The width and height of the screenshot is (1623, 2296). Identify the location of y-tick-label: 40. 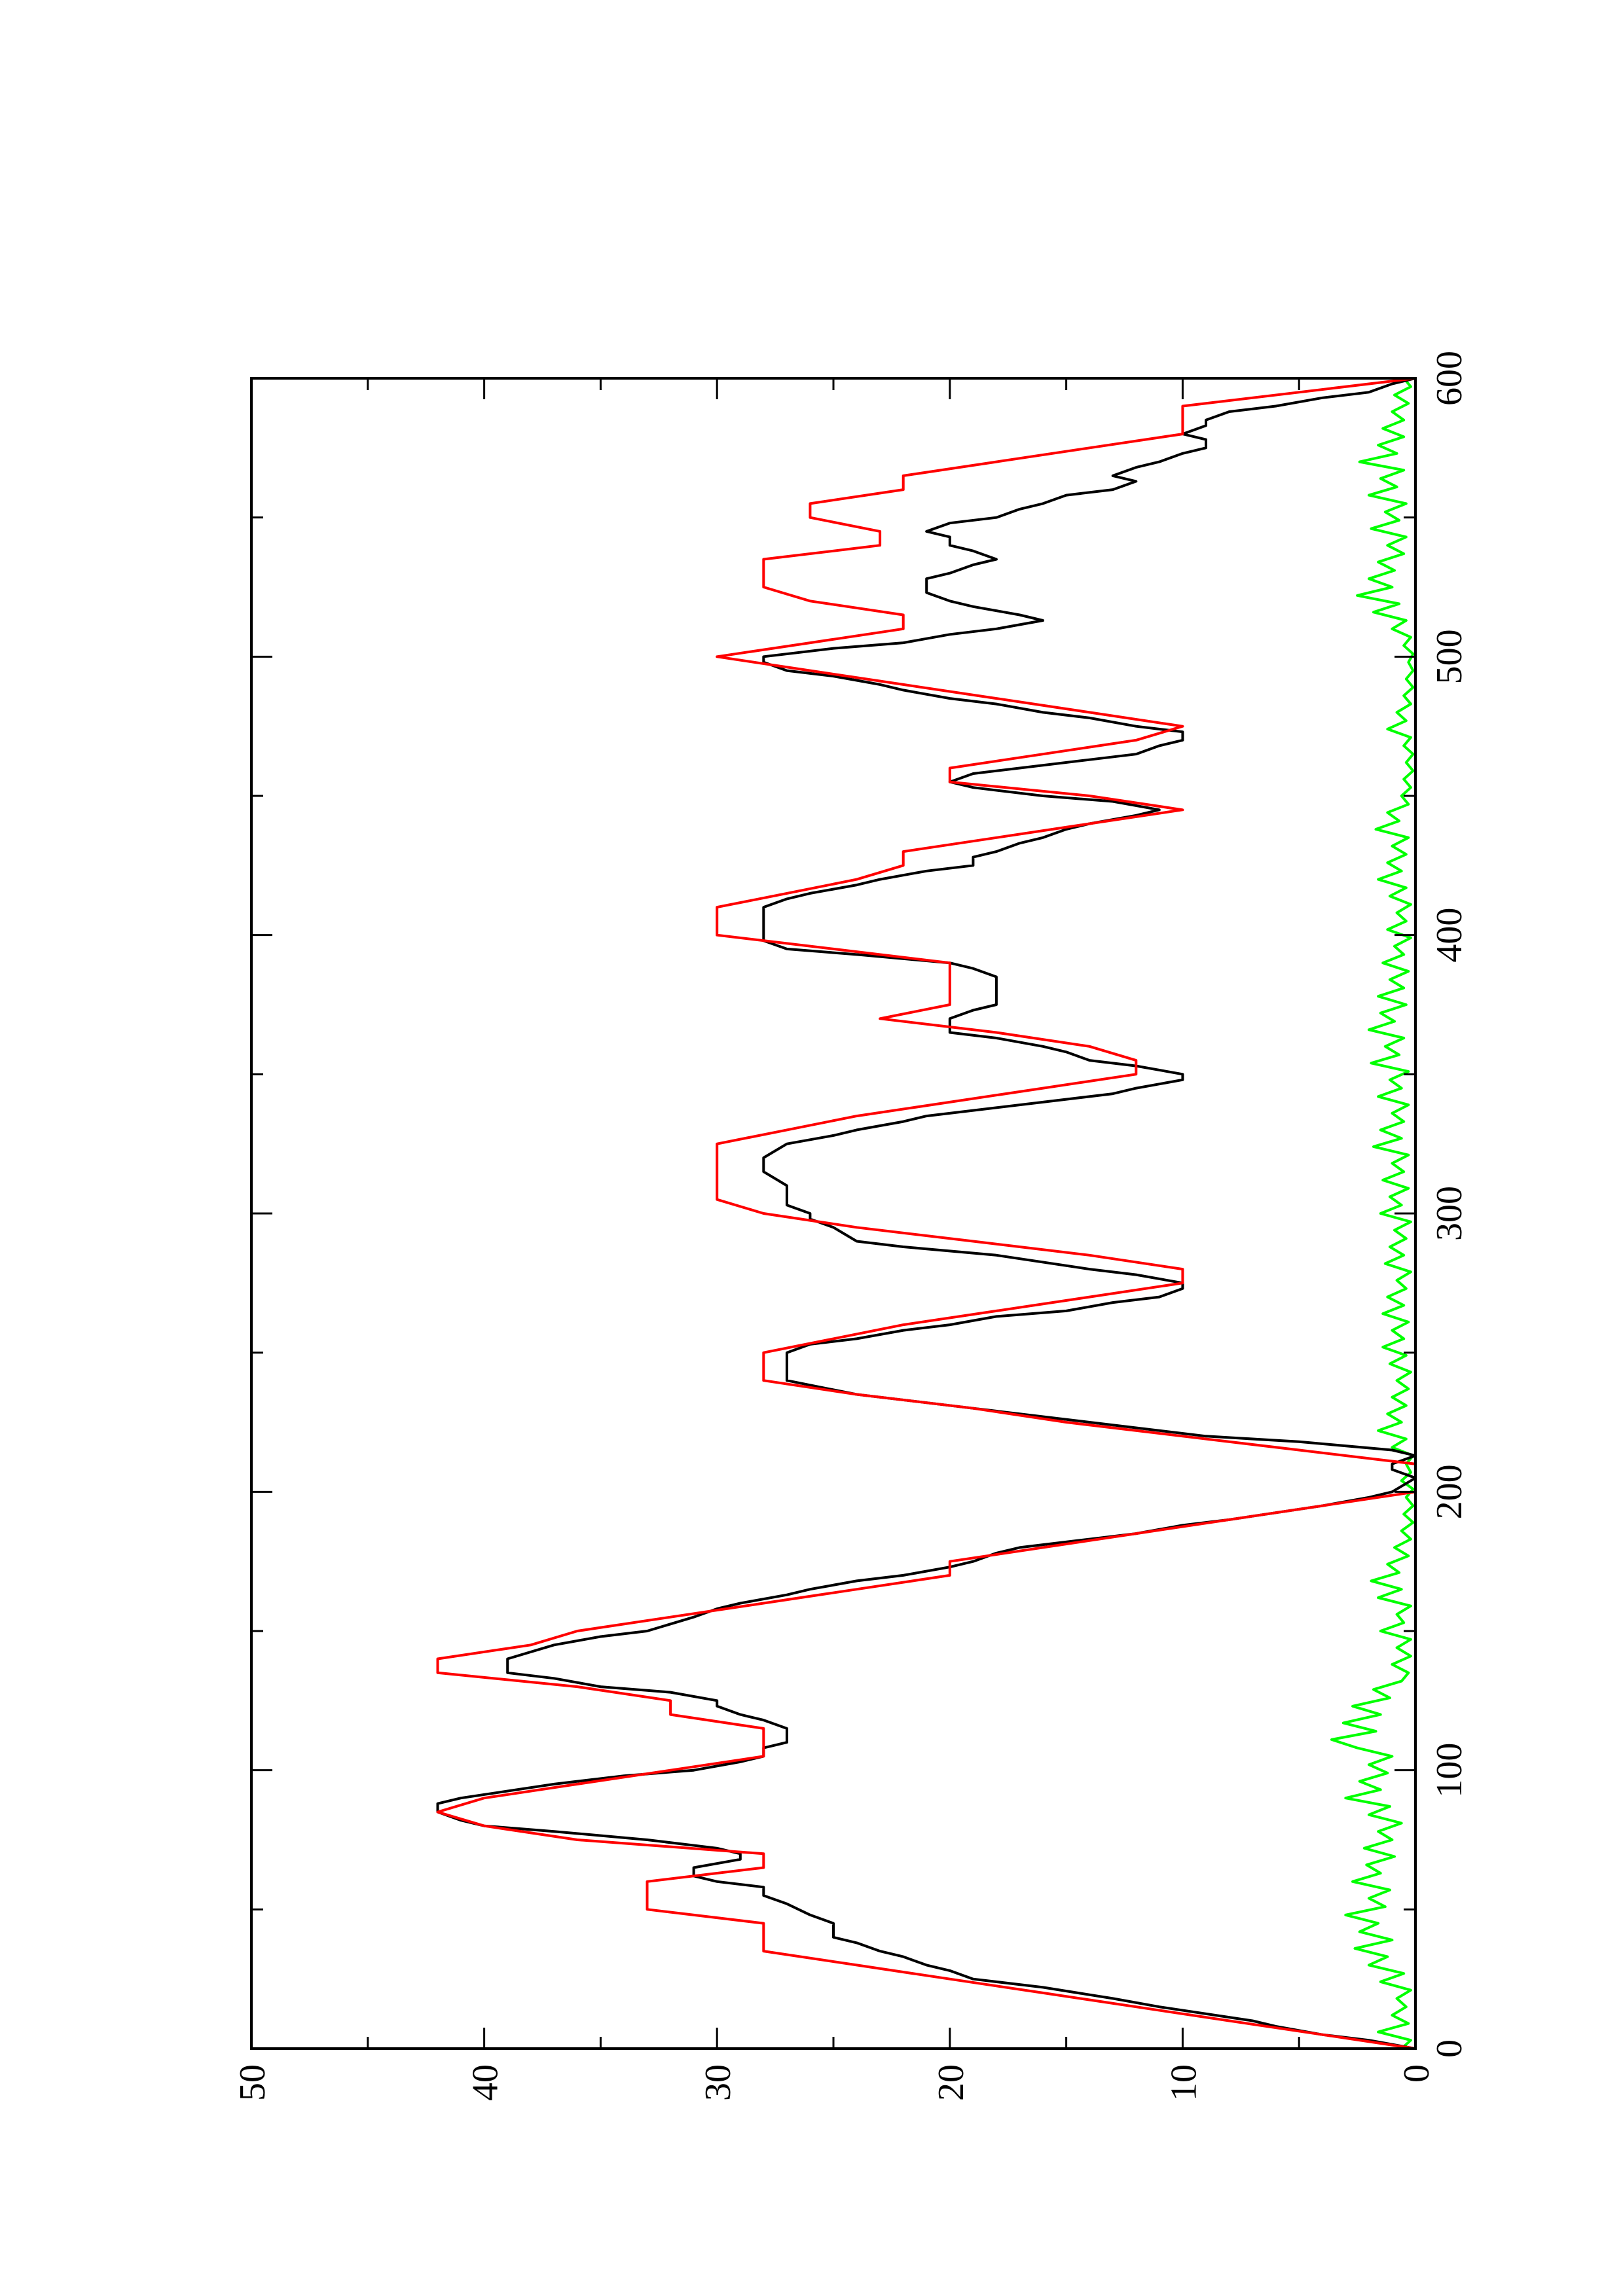
(485, 2082).